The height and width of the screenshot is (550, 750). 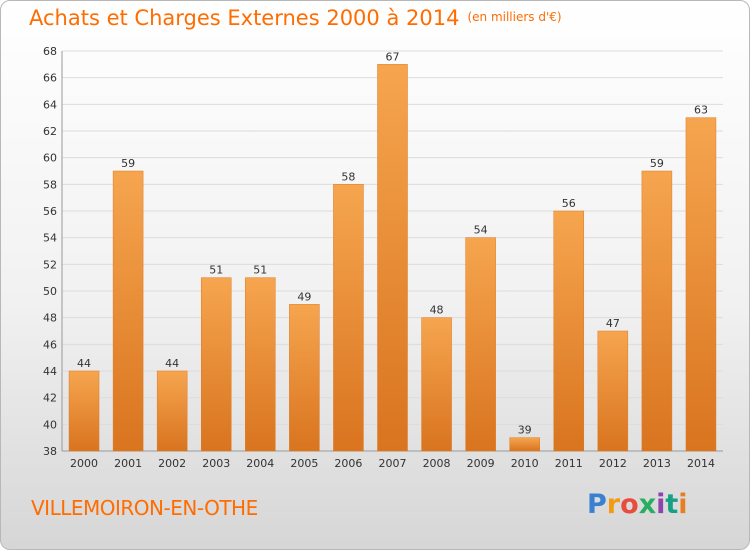 What do you see at coordinates (50, 211) in the screenshot?
I see `y-tick-label: 56` at bounding box center [50, 211].